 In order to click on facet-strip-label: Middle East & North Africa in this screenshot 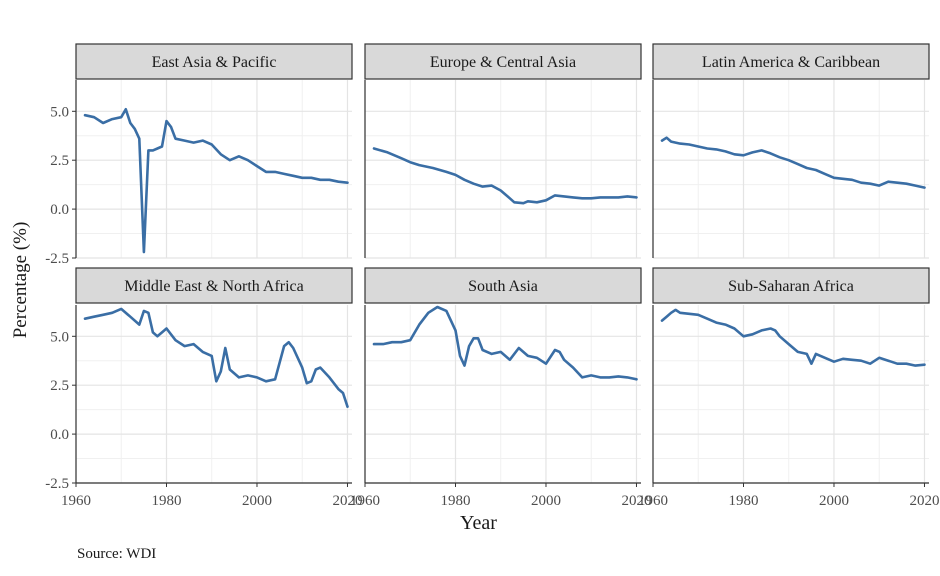, I will do `click(214, 286)`.